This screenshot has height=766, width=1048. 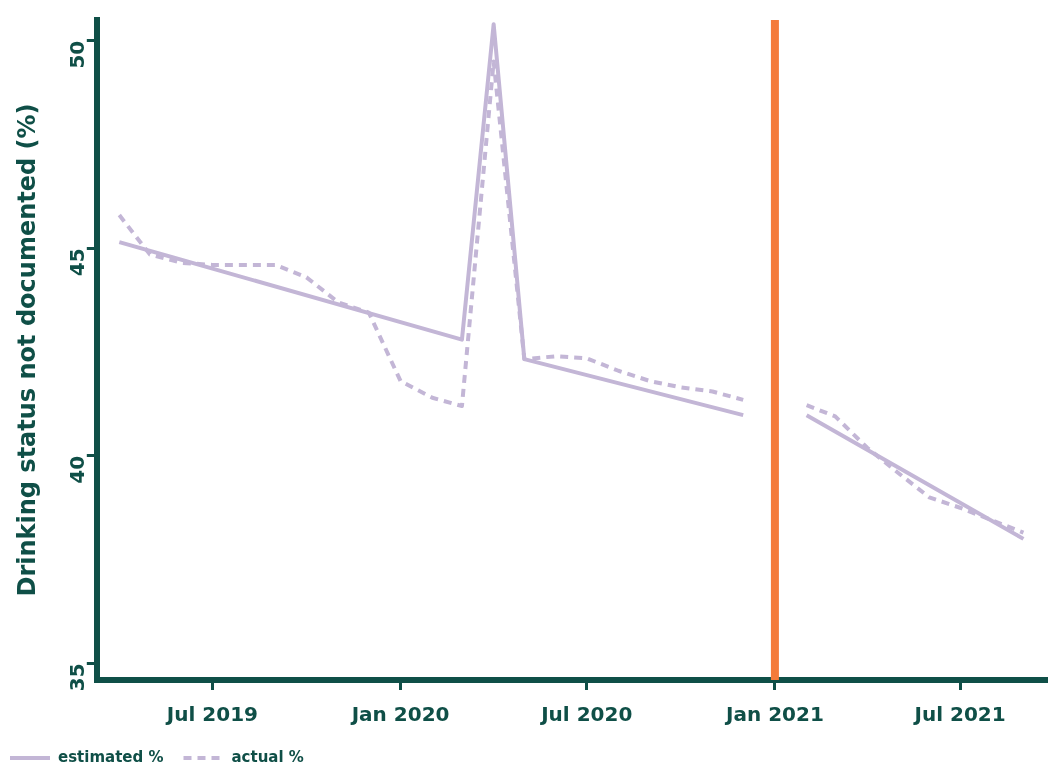 What do you see at coordinates (77, 469) in the screenshot?
I see `y-tick-label: 40` at bounding box center [77, 469].